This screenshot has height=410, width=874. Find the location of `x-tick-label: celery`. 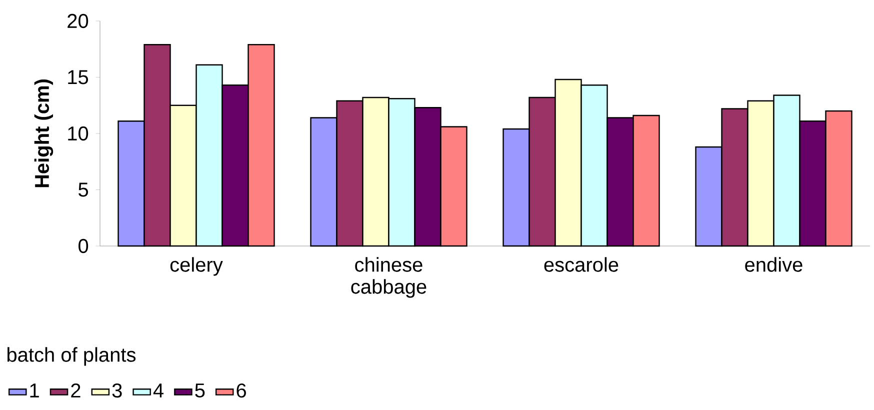

x-tick-label: celery is located at coordinates (196, 266).